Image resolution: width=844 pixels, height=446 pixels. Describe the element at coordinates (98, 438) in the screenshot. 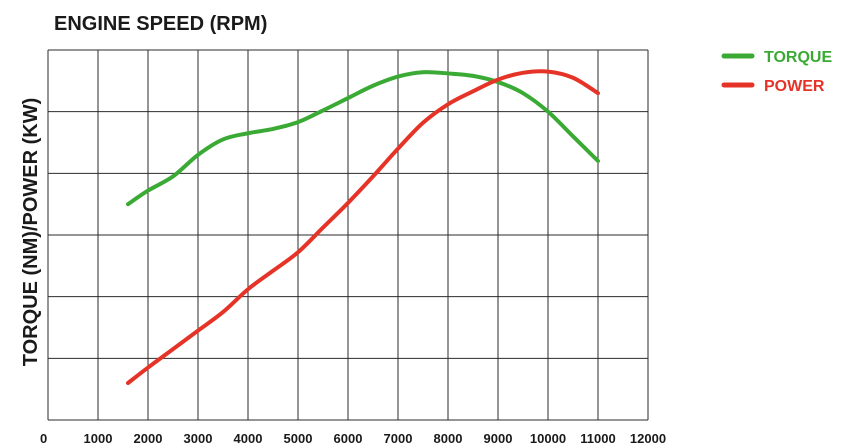

I see `x-tick-label: 1000` at that location.